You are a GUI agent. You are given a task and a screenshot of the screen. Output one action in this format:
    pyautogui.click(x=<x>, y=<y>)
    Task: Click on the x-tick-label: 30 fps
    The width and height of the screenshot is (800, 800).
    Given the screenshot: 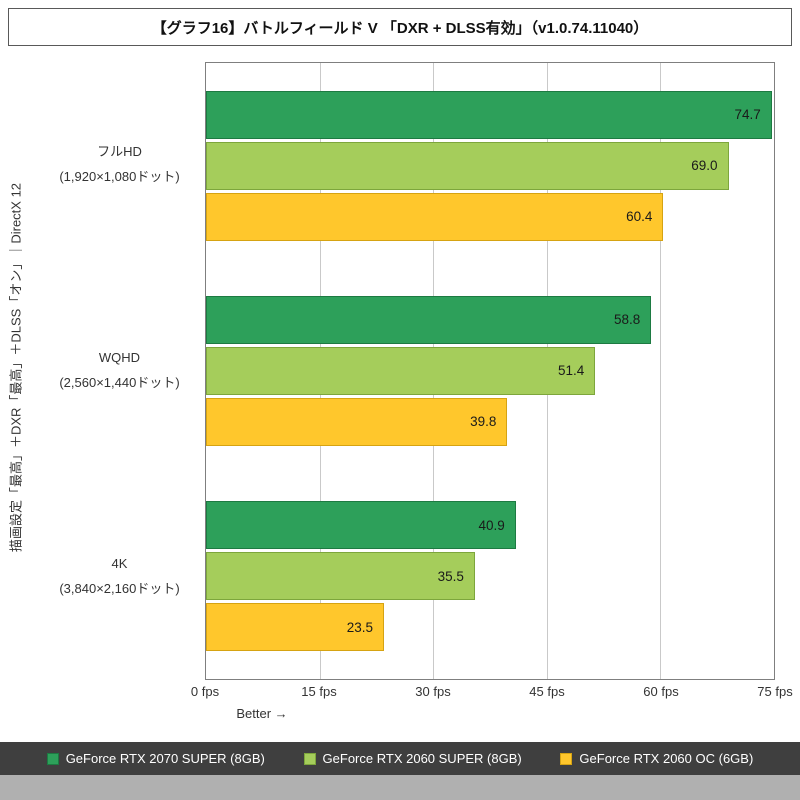 What is the action you would take?
    pyautogui.click(x=433, y=691)
    